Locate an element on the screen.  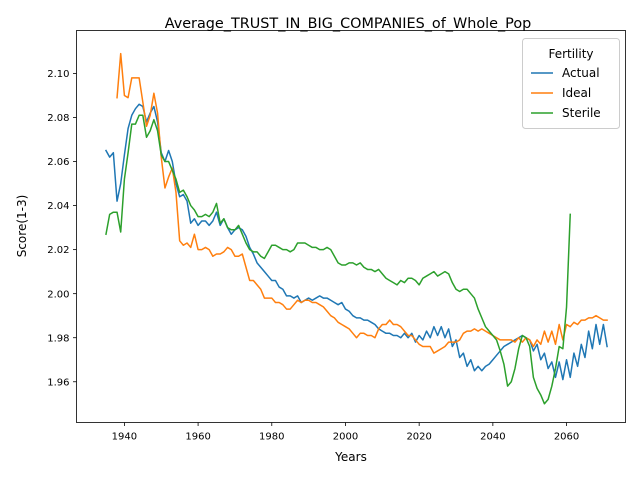
x-axis-label: Years is located at coordinates (350, 457).